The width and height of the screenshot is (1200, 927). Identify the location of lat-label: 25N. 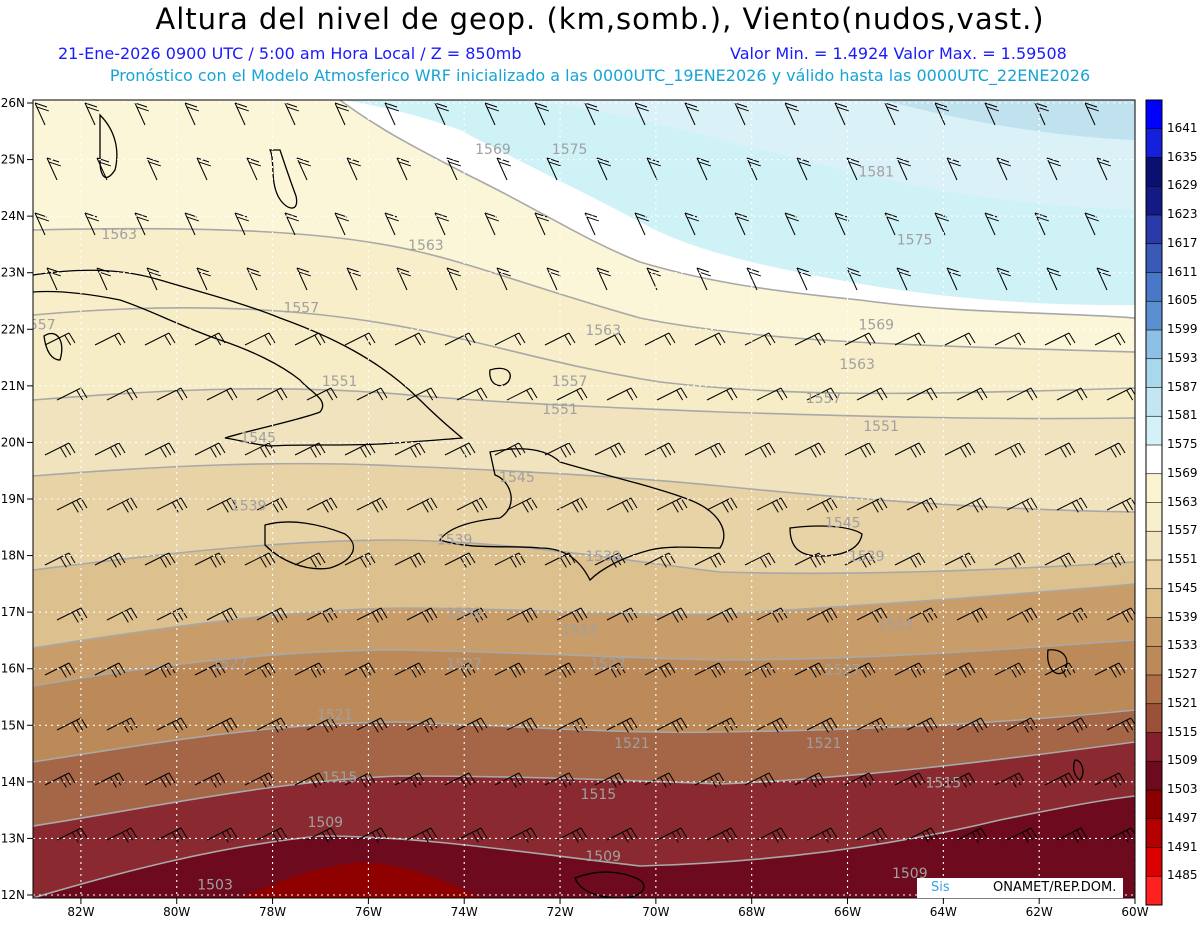
(13, 160).